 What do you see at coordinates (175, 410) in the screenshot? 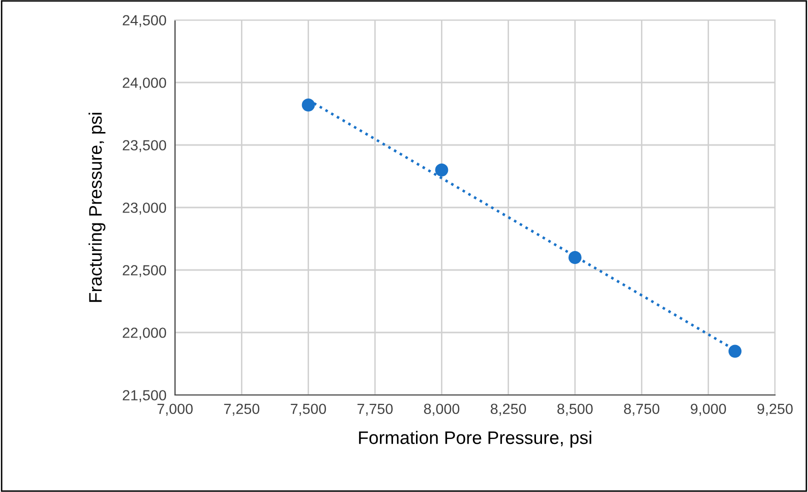
I see `x-tick-label: 7,000` at bounding box center [175, 410].